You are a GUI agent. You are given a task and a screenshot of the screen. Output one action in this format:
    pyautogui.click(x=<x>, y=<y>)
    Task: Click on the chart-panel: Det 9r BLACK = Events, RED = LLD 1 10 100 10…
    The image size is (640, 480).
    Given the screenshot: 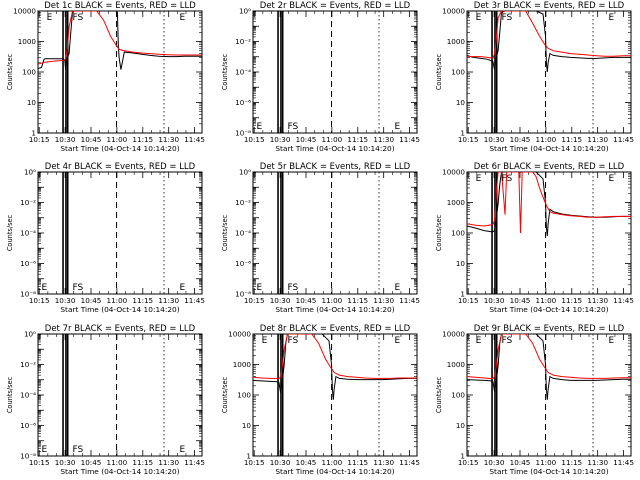 What is the action you would take?
    pyautogui.click(x=534, y=400)
    